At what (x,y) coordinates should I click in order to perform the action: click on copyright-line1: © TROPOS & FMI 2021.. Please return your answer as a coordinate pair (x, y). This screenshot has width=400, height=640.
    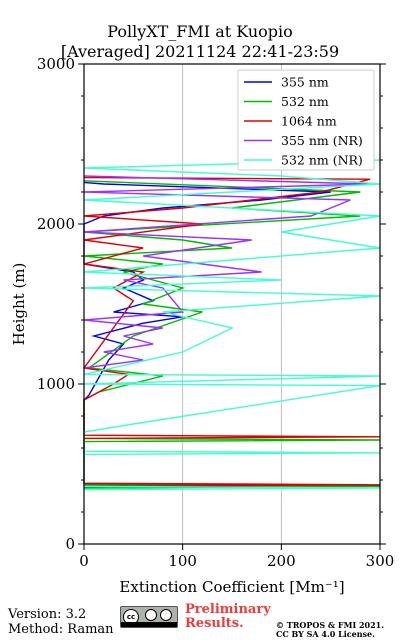
    Looking at the image, I should click on (330, 625).